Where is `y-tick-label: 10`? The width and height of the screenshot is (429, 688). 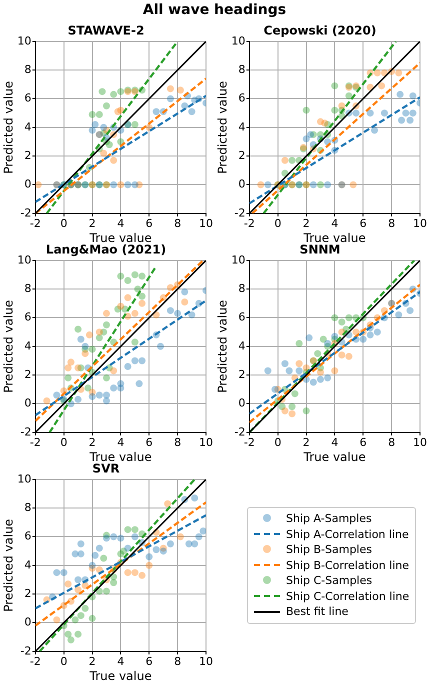
y-tick-label: 10 is located at coordinates (24, 479).